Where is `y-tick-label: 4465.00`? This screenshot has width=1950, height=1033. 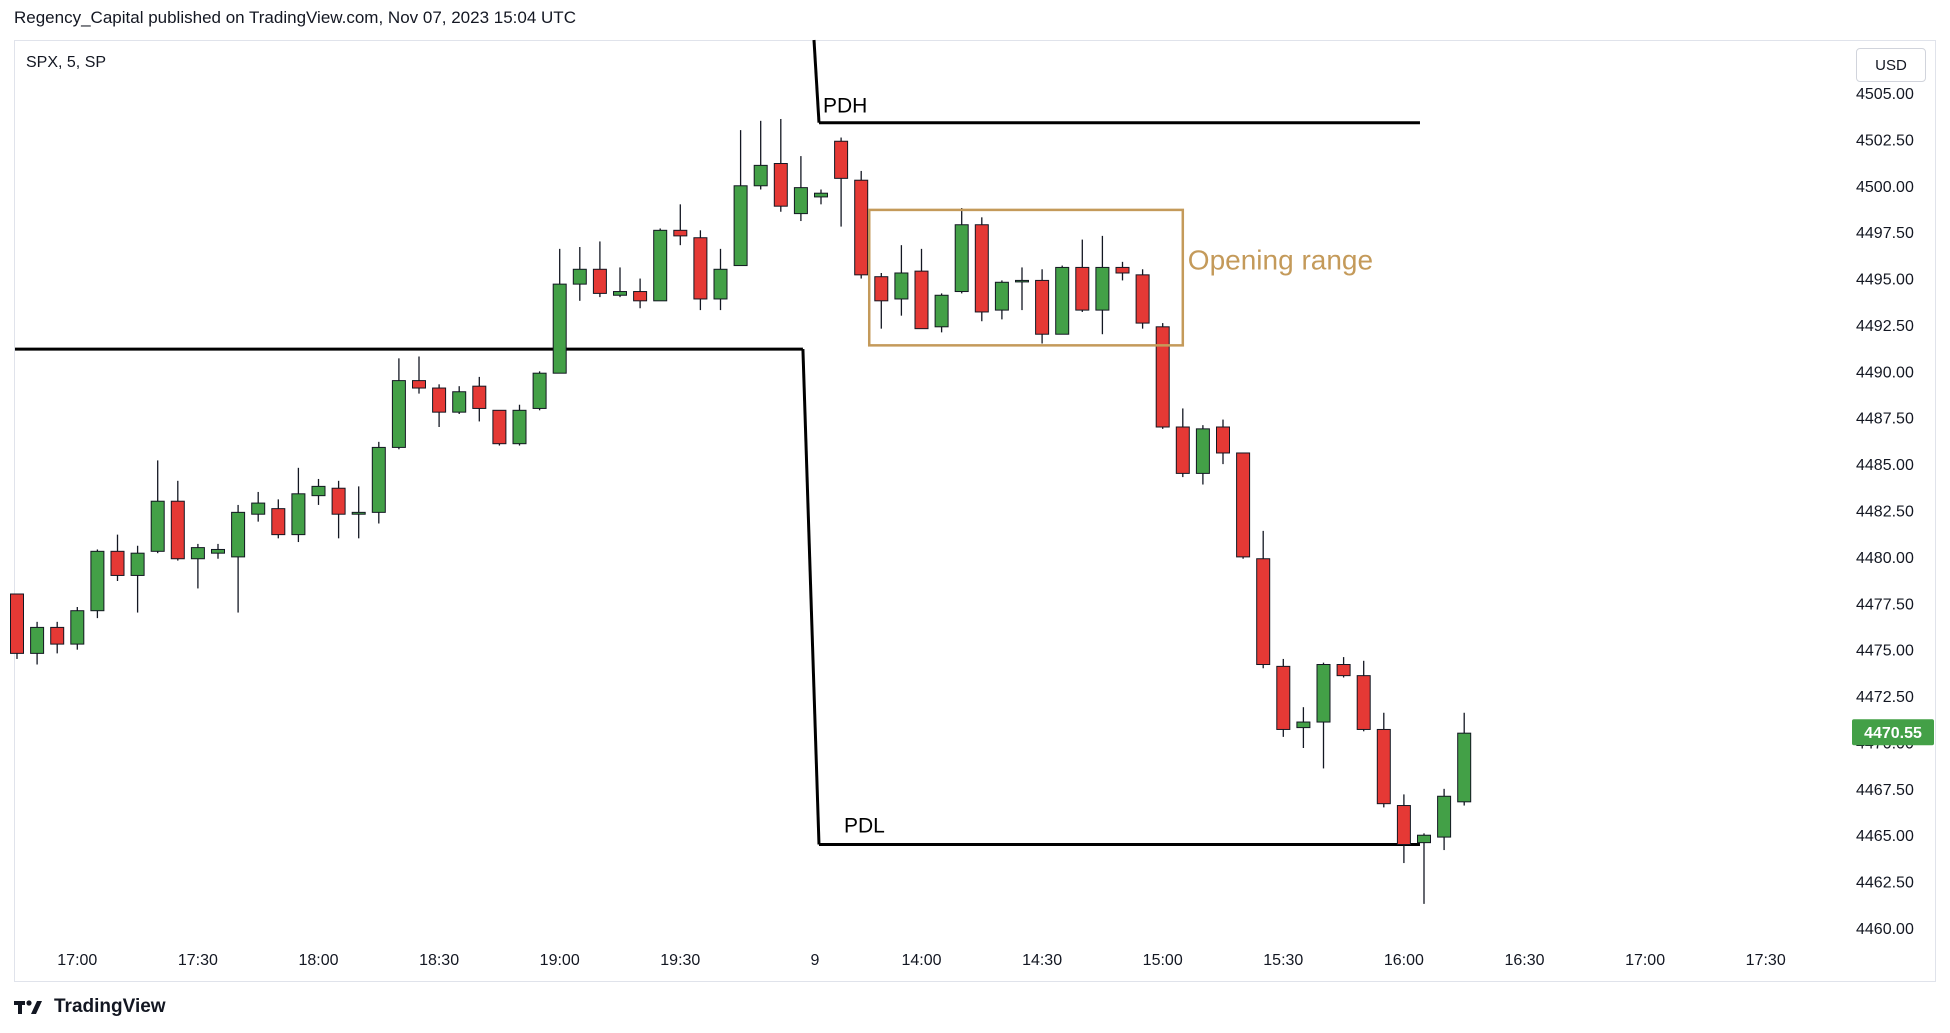
y-tick-label: 4465.00 is located at coordinates (1885, 836).